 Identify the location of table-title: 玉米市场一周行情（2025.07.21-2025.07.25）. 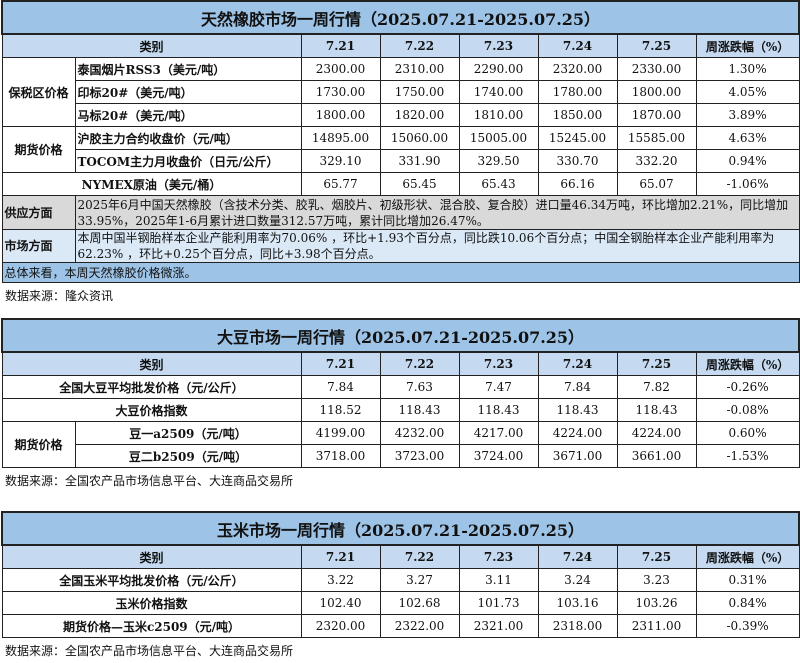
(400, 528).